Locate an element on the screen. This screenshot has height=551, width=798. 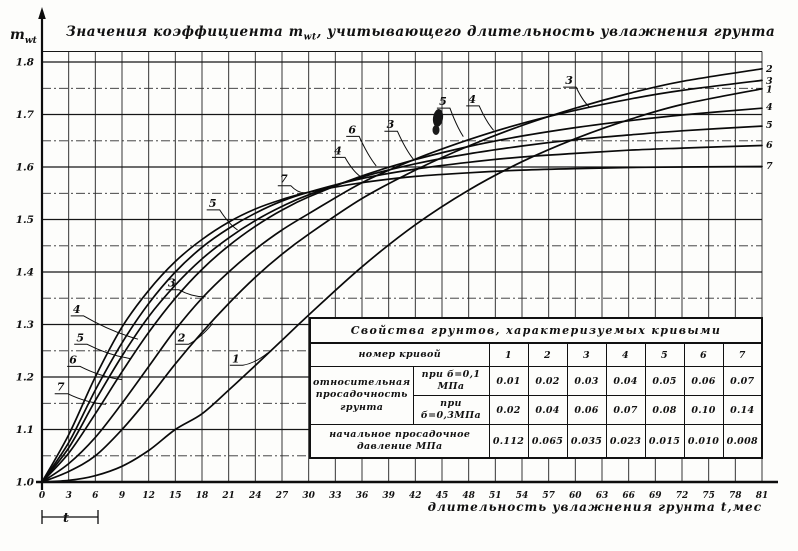
curve-number-cell: 5 is located at coordinates (664, 354).